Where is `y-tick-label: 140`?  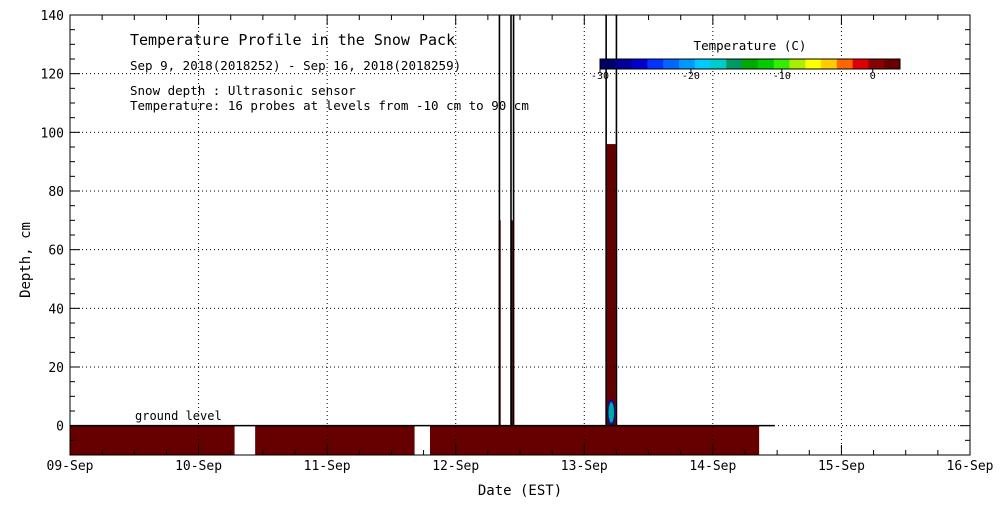 y-tick-label: 140 is located at coordinates (52, 16).